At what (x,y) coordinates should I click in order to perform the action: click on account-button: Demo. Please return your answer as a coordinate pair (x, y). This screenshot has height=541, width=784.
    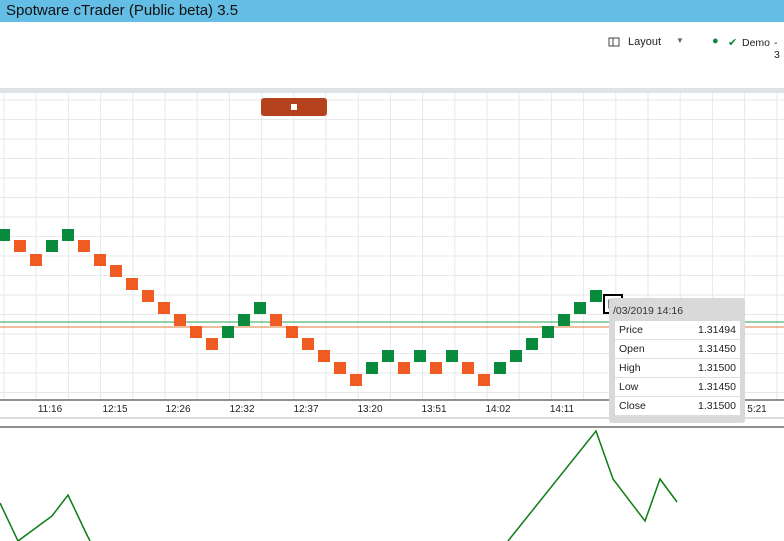
    Looking at the image, I should click on (756, 43).